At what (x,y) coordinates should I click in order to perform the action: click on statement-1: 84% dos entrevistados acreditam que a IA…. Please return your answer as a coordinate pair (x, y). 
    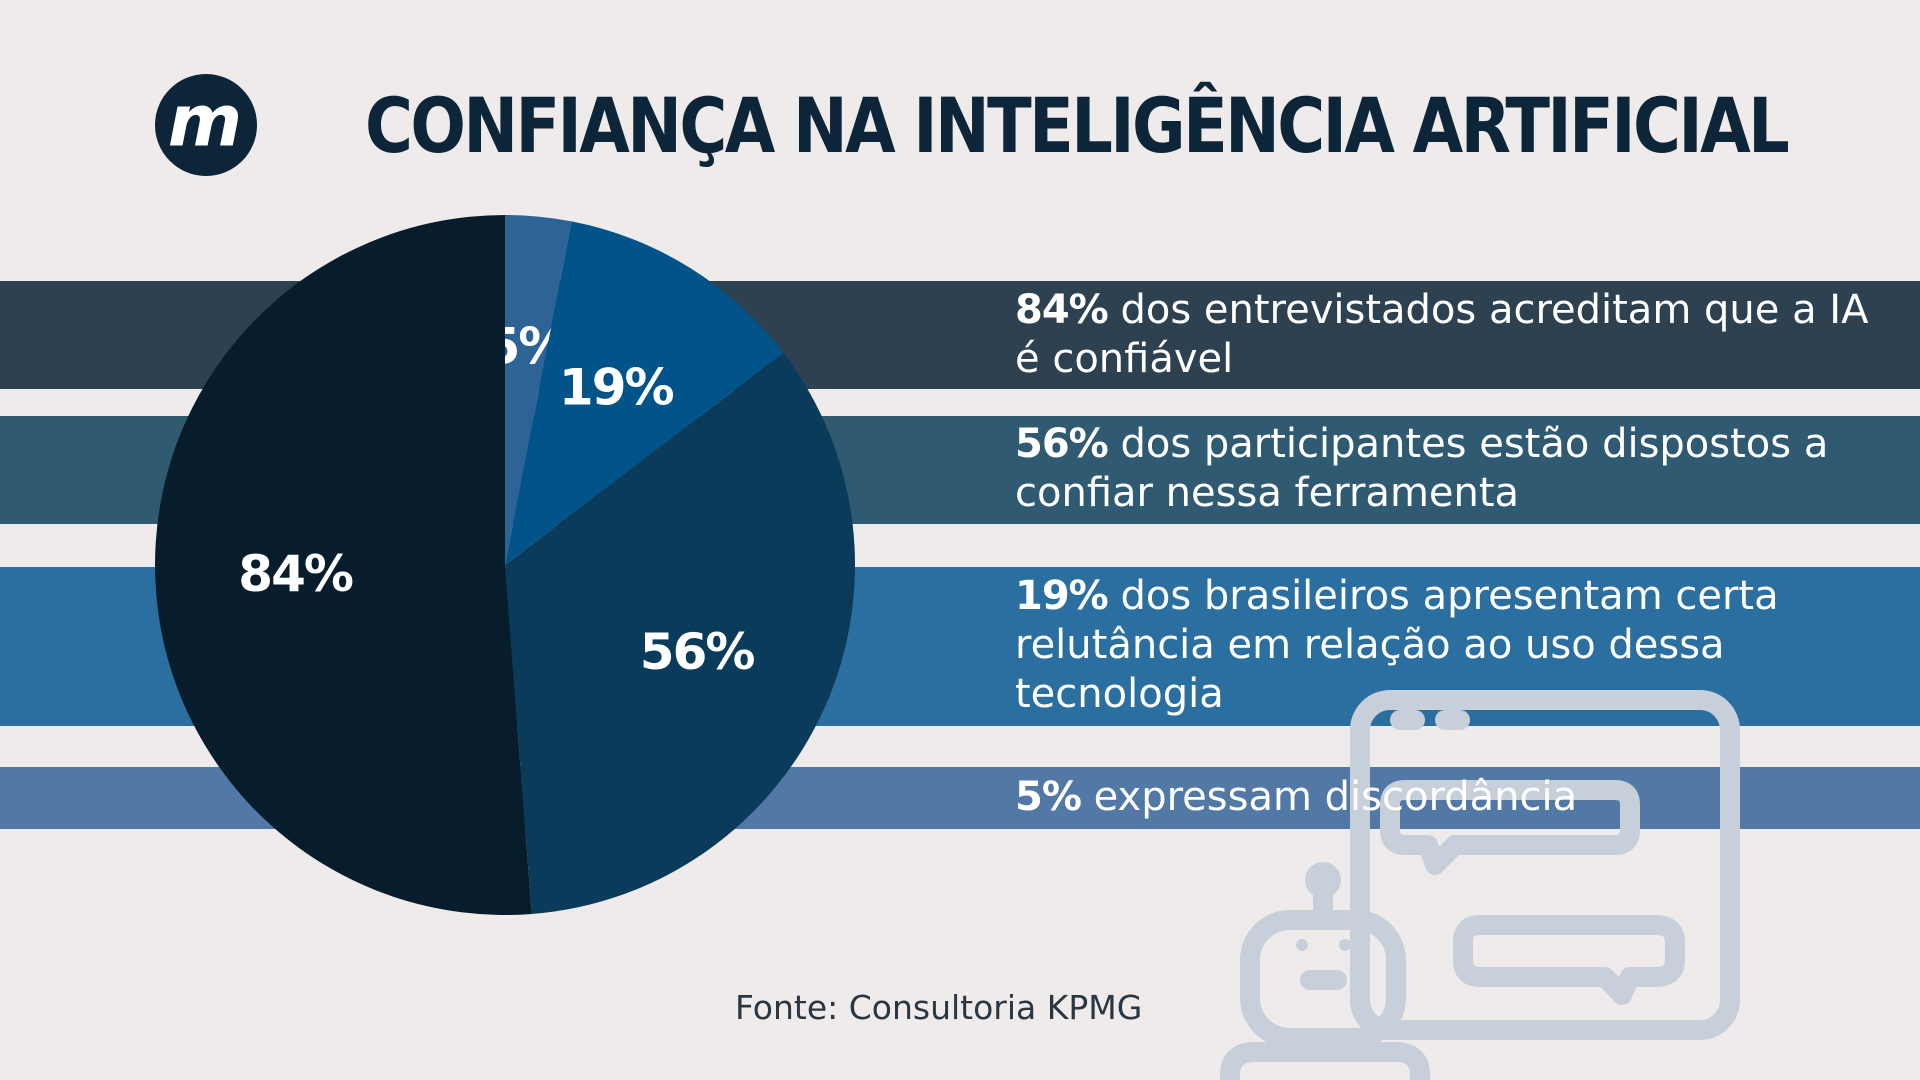
    Looking at the image, I should click on (1455, 335).